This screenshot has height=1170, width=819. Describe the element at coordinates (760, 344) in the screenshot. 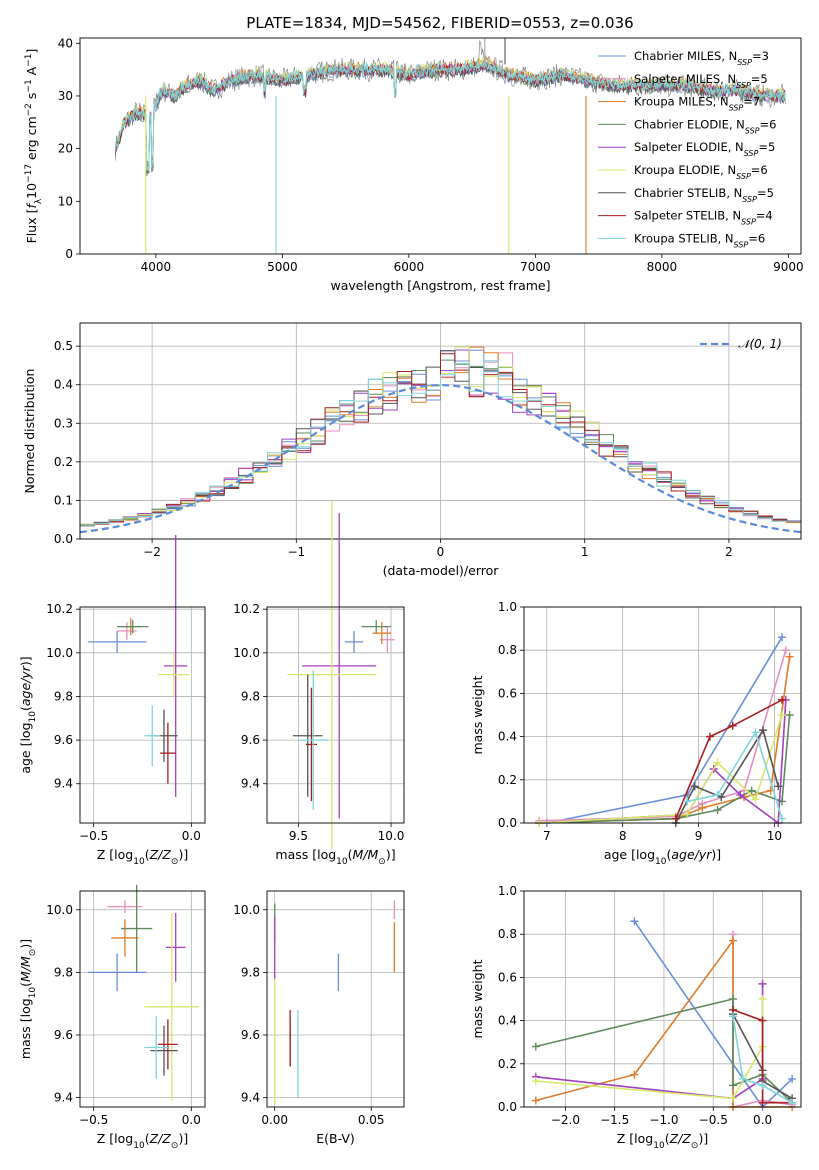

I see `legend-label-normal: 𝒩(0, 1)` at that location.